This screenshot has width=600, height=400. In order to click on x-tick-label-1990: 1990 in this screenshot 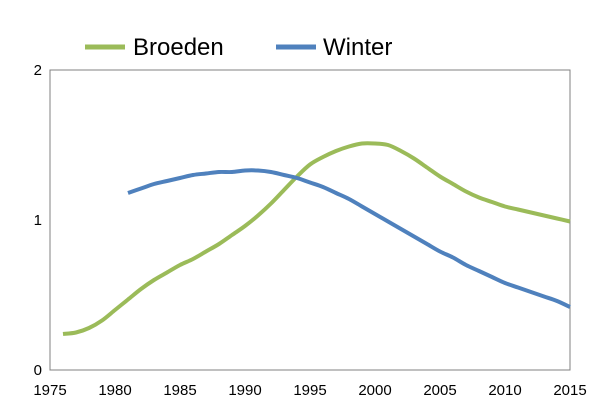, I will do `click(244, 390)`.